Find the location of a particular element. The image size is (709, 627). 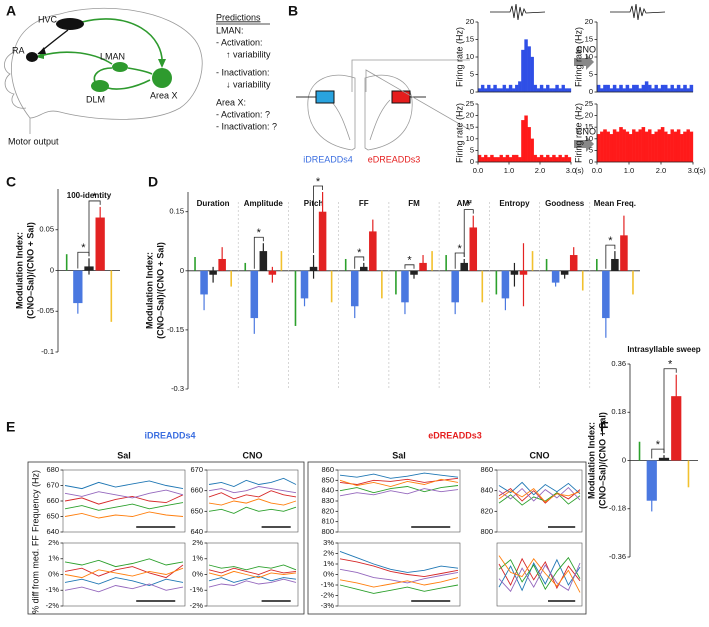

ra-node is located at coordinates (32, 57).